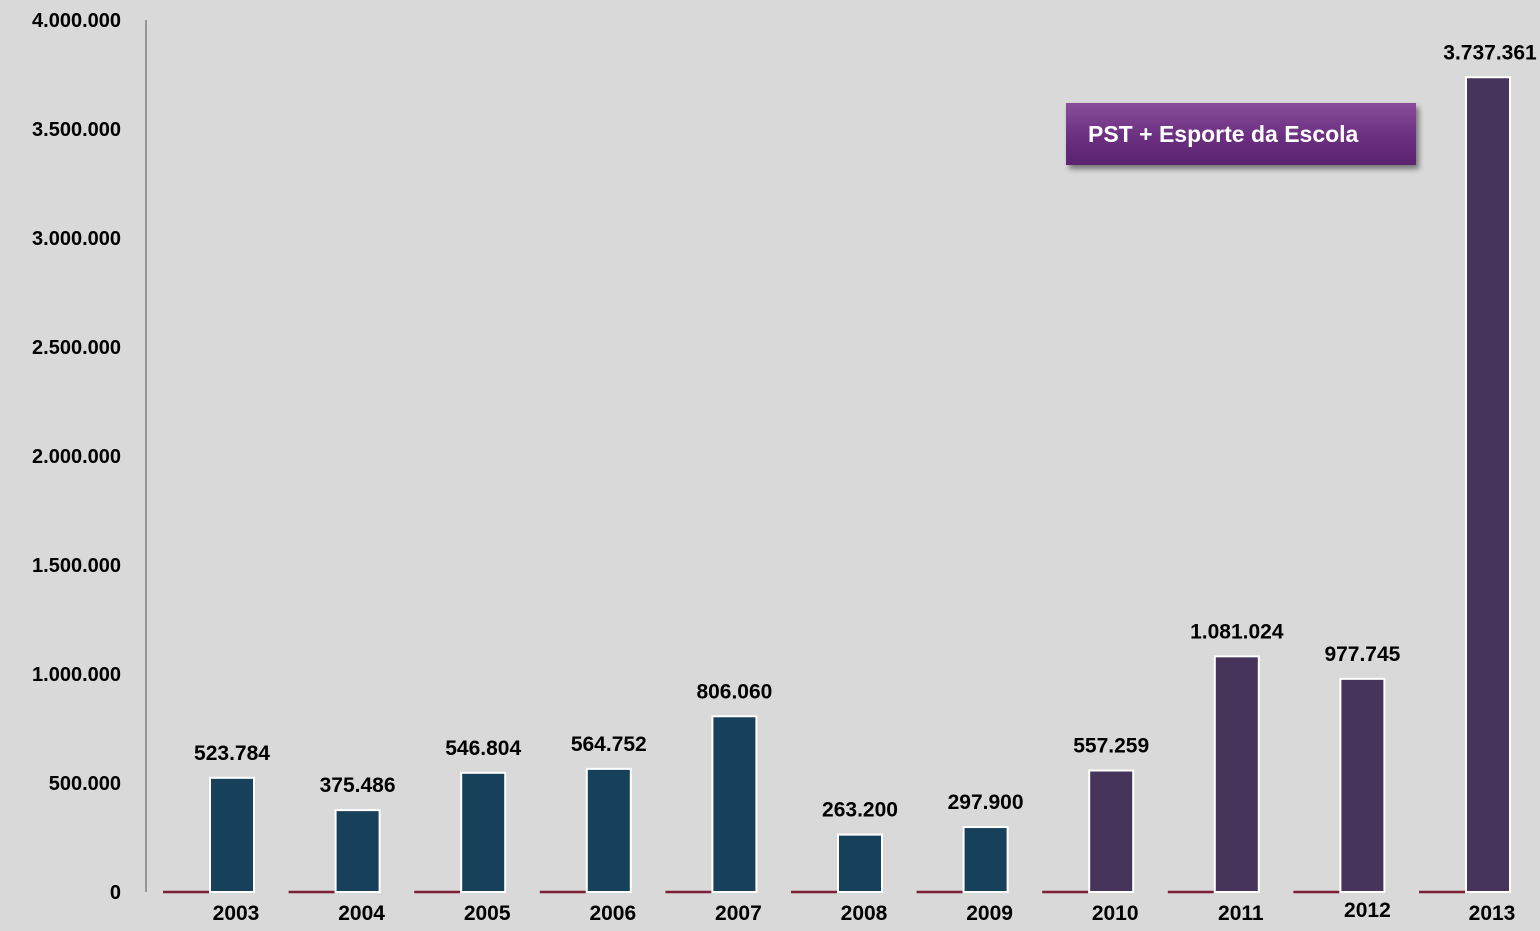 The height and width of the screenshot is (931, 1540). What do you see at coordinates (76, 239) in the screenshot?
I see `y-tick-label: 3.000.000` at bounding box center [76, 239].